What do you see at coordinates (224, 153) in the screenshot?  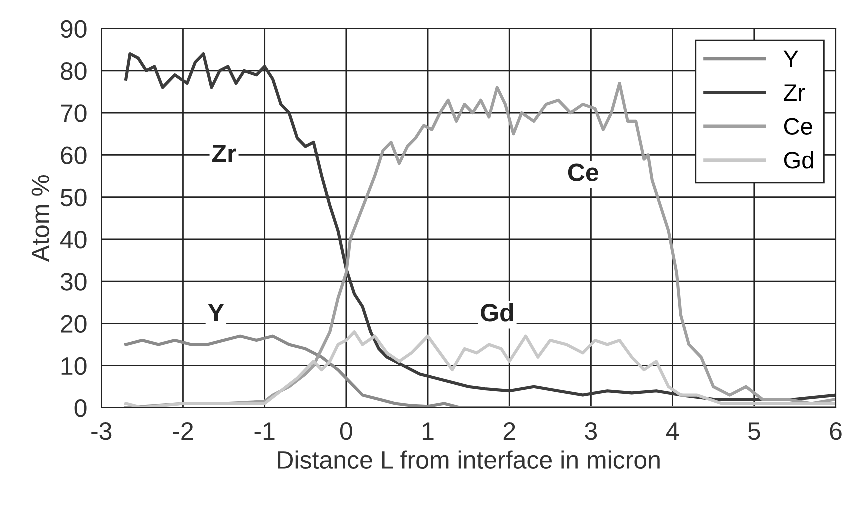 I see `annotation: Zr` at bounding box center [224, 153].